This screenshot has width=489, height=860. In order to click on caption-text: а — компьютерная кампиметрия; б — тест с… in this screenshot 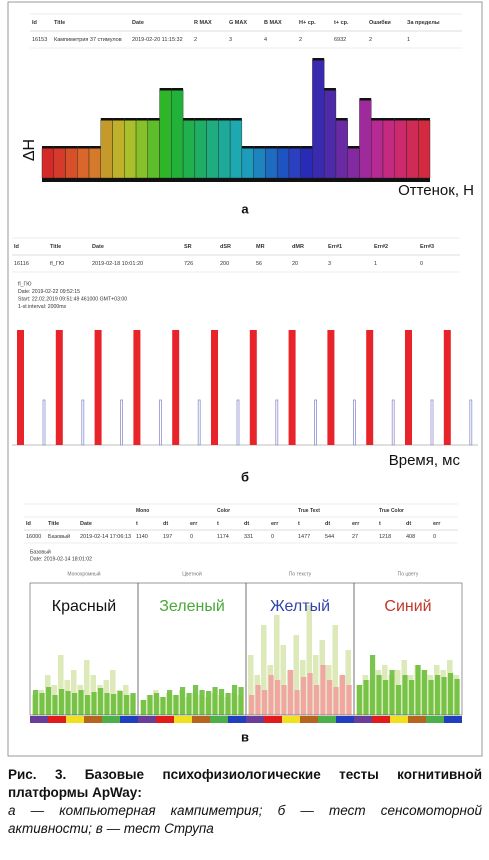, I will do `click(245, 819)`.